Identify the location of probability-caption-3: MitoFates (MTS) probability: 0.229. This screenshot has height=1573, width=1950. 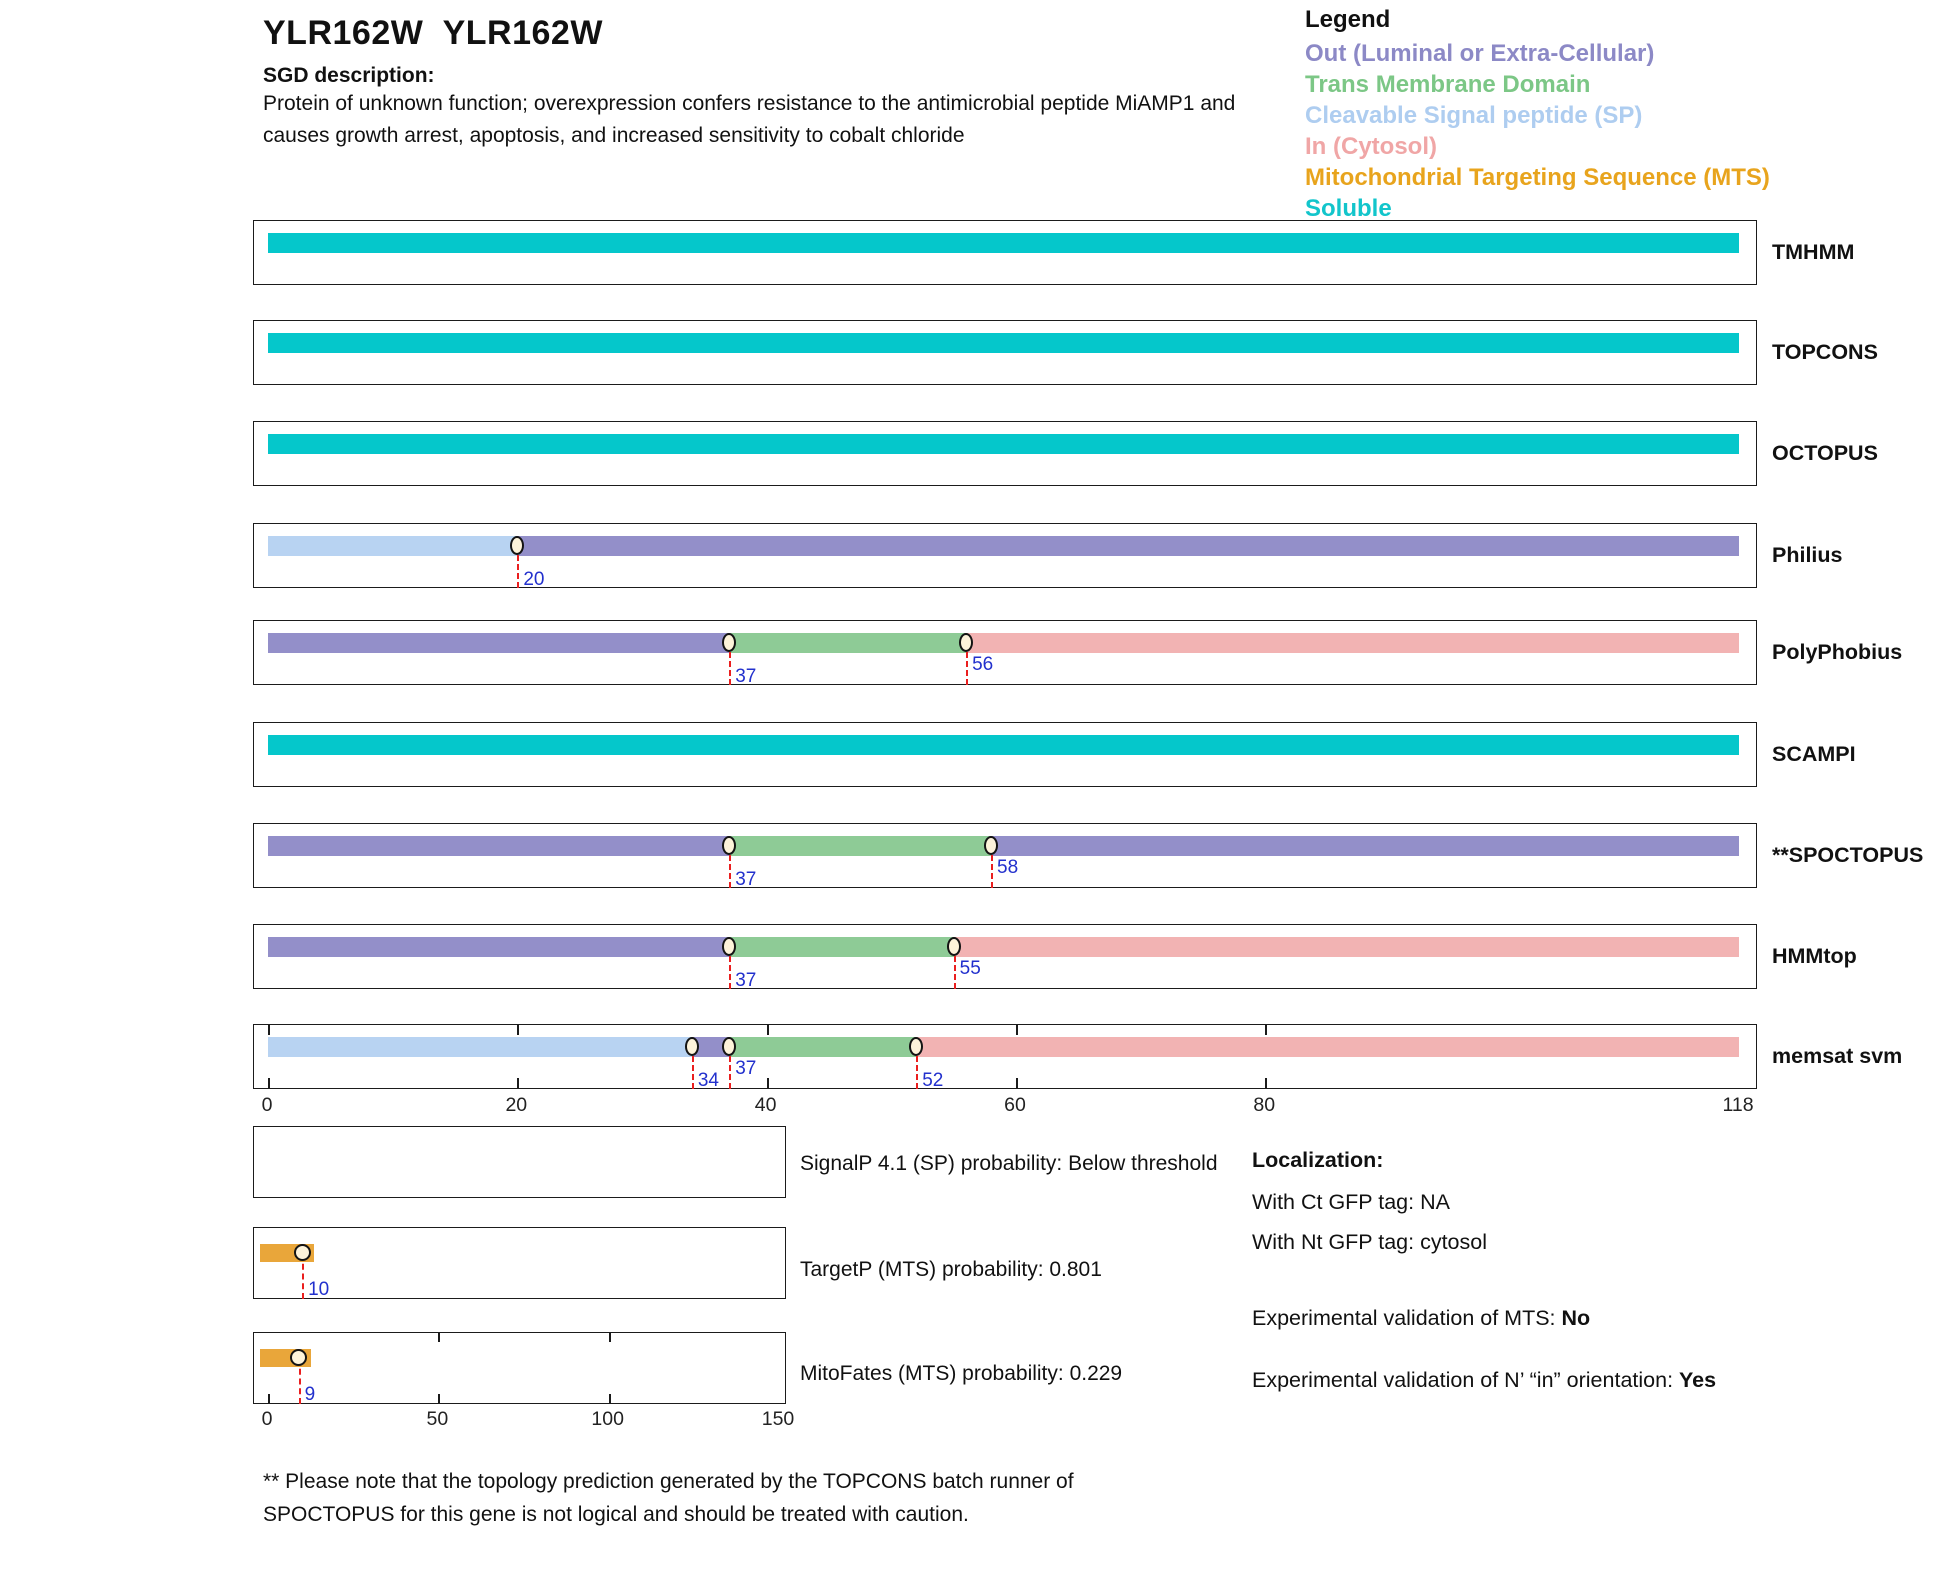
(961, 1373).